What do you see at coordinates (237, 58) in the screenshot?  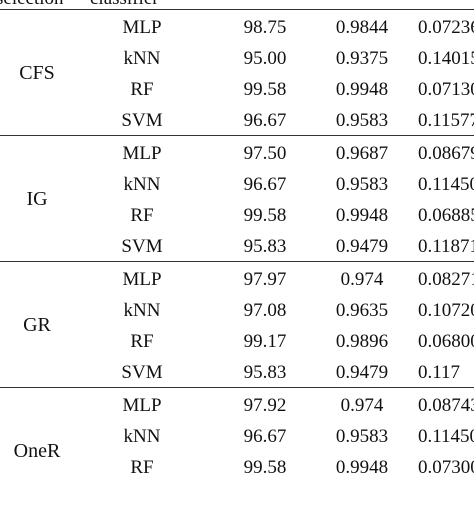 I see `table-row: kNN 95.00 0.9375 0.14015` at bounding box center [237, 58].